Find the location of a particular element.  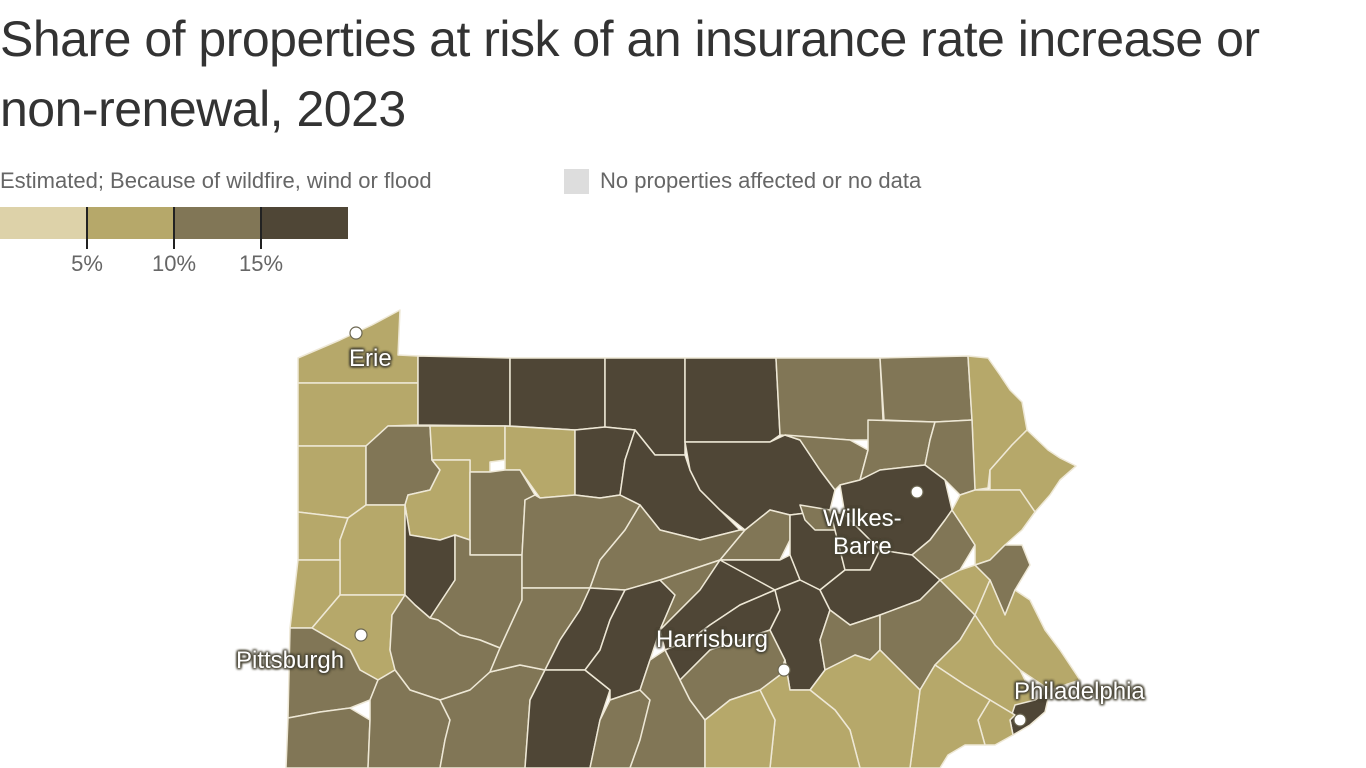

city-dot-harrisburg is located at coordinates (784, 670).